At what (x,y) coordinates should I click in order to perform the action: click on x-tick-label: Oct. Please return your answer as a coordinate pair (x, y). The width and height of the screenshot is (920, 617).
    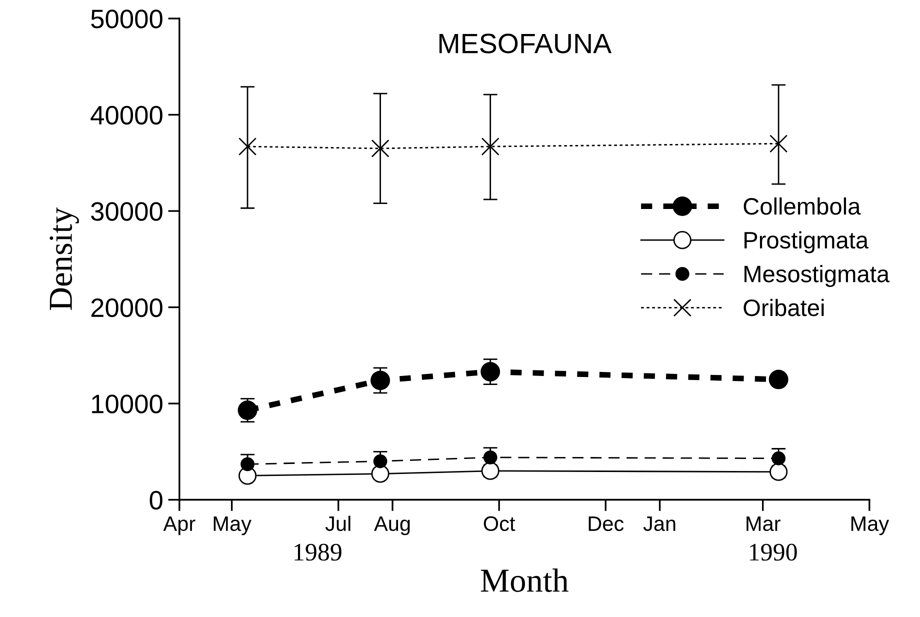
    Looking at the image, I should click on (500, 524).